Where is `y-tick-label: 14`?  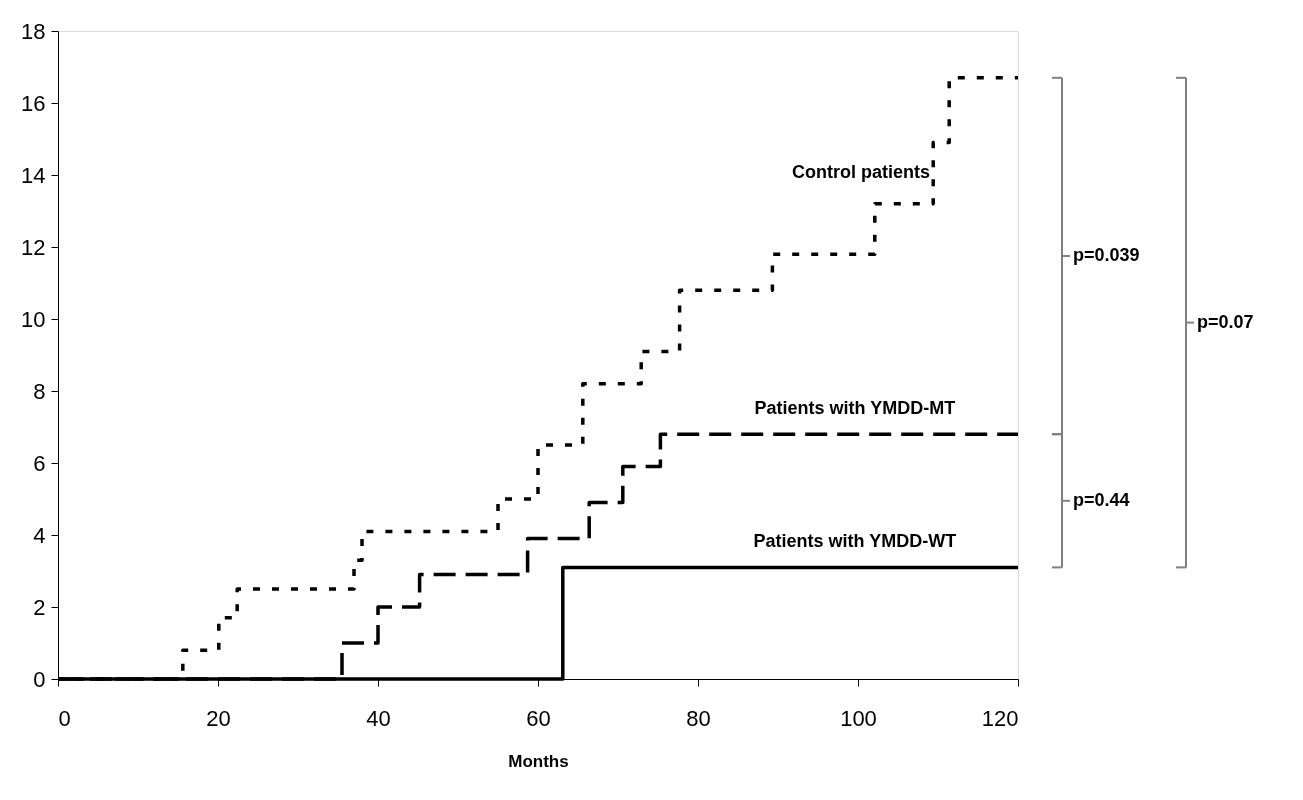
y-tick-label: 14 is located at coordinates (33, 175).